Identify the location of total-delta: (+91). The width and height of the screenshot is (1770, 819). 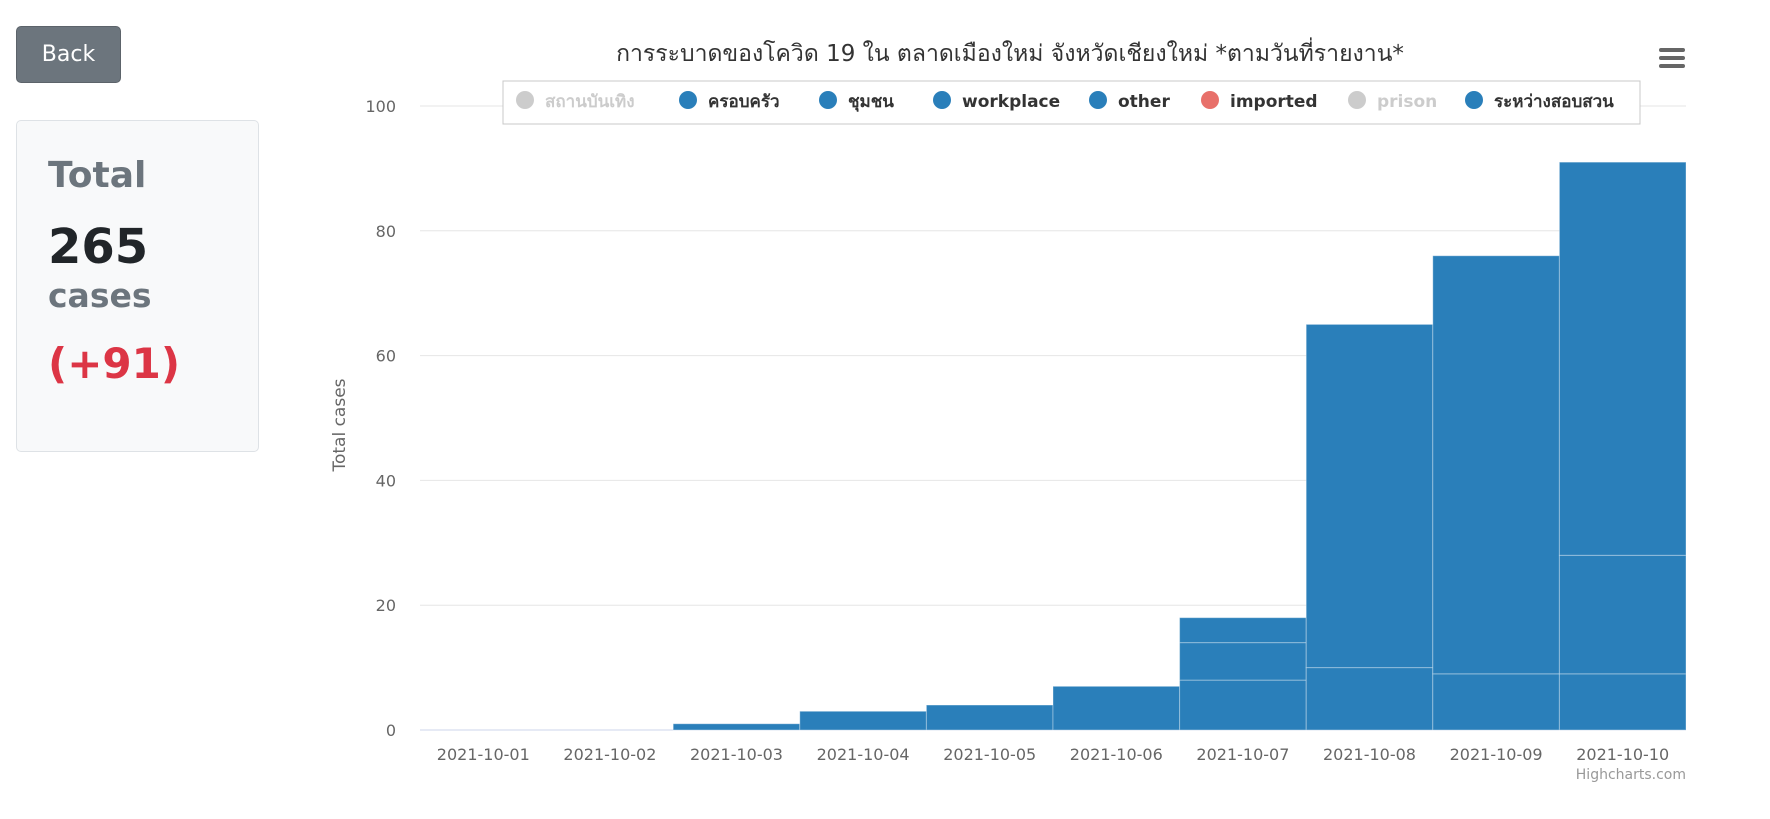
(114, 363).